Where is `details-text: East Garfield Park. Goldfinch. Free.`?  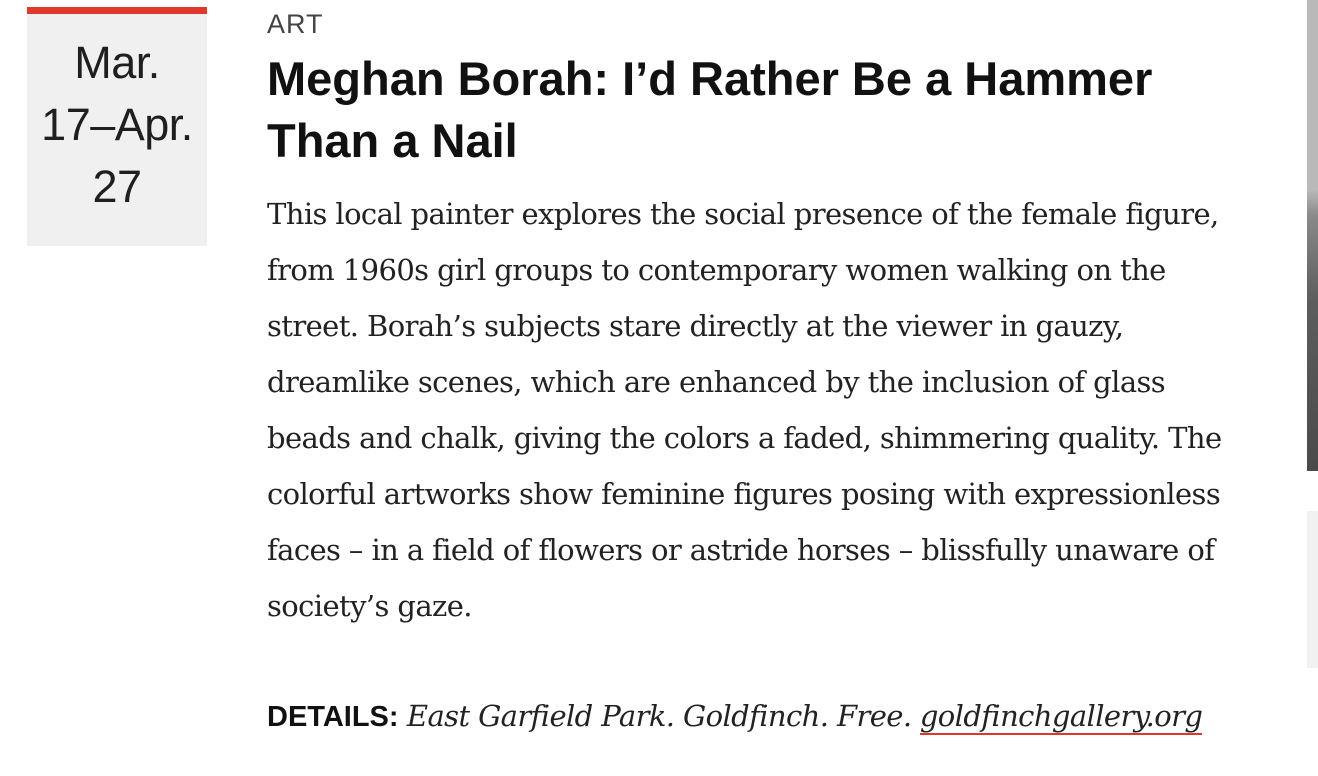 details-text: East Garfield Park. Goldfinch. Free. is located at coordinates (659, 716).